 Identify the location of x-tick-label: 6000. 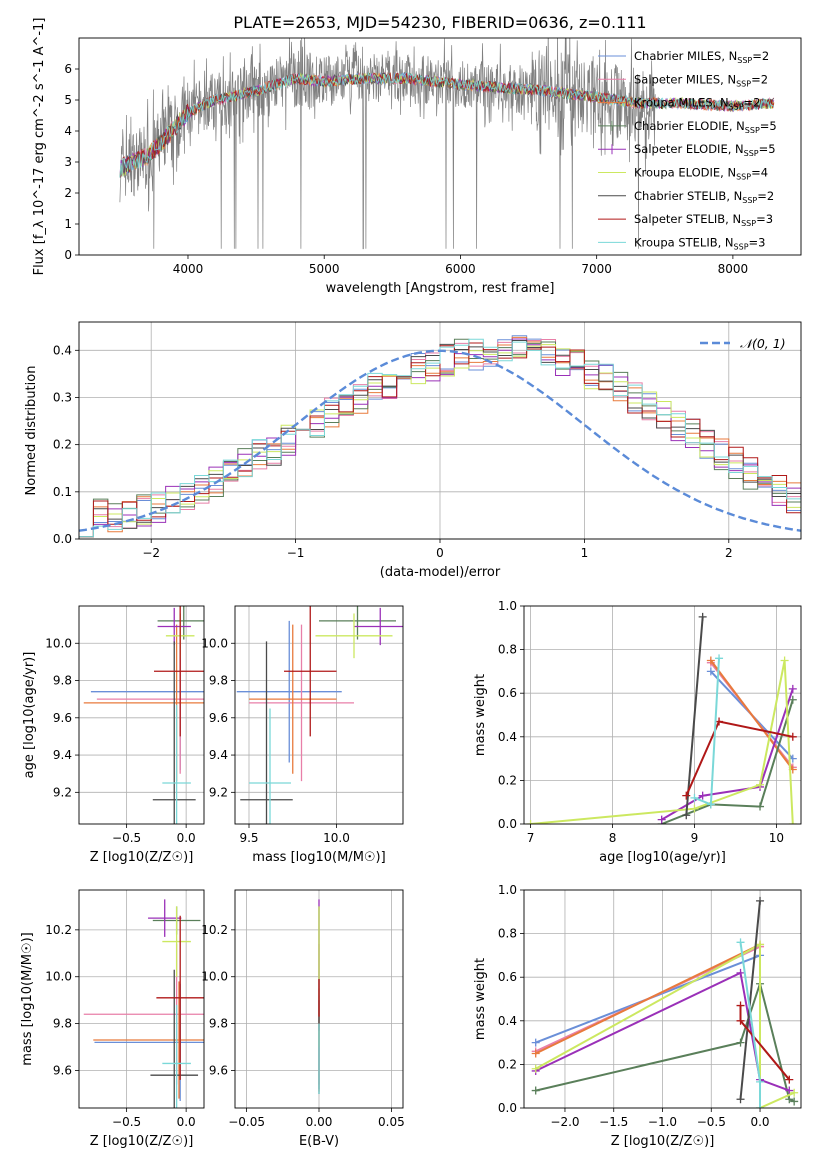
(460, 269).